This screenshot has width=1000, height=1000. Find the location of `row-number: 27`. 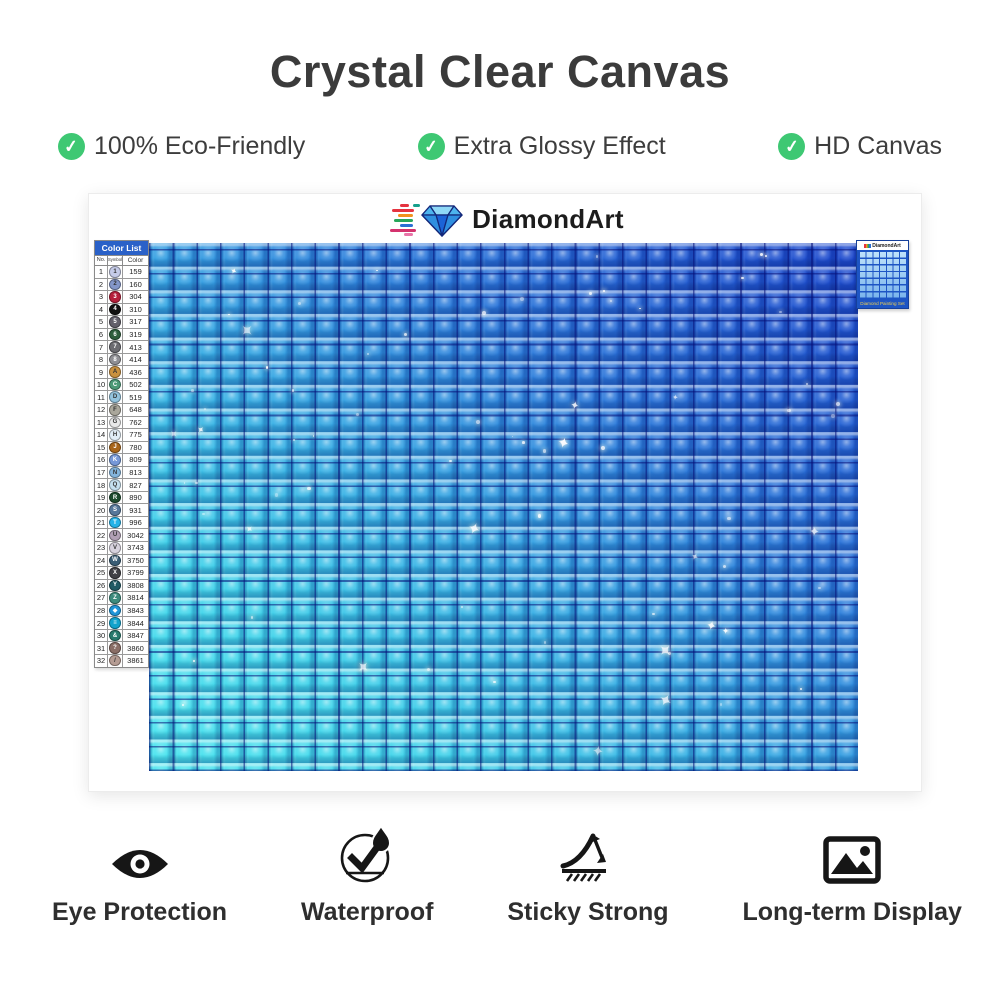

row-number: 27 is located at coordinates (101, 598).